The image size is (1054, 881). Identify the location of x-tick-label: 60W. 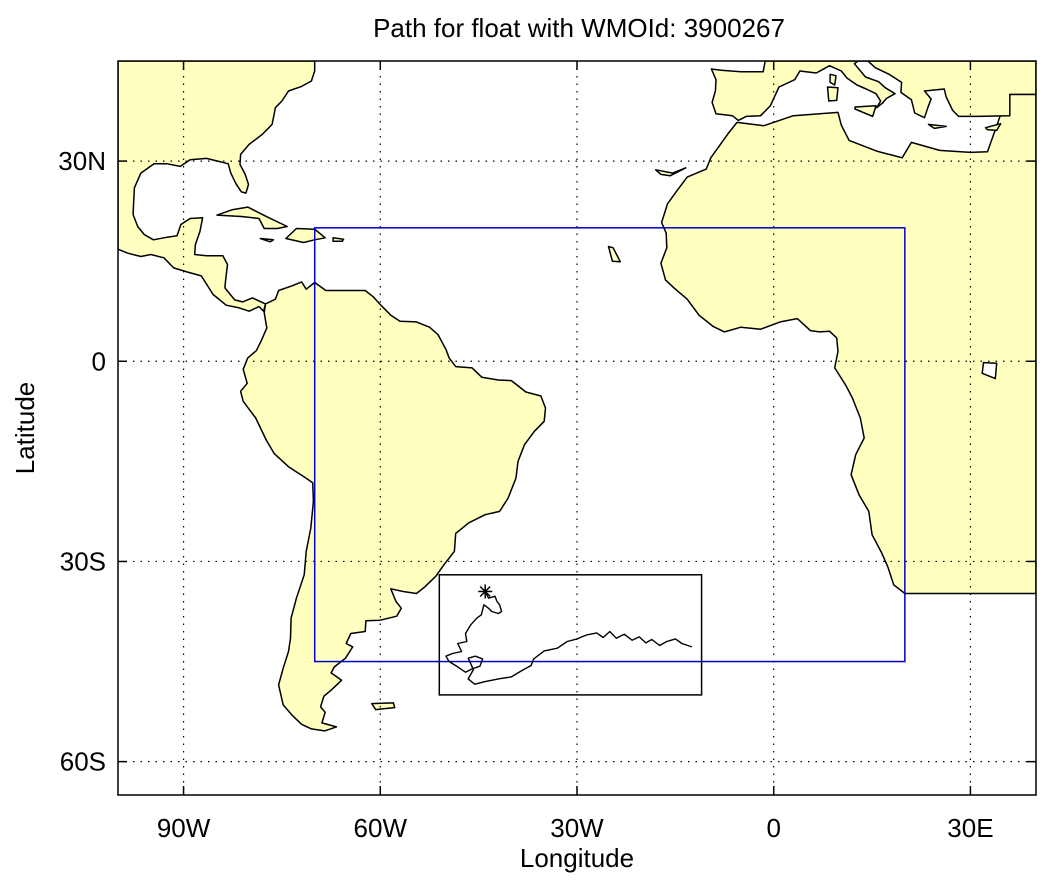
(381, 828).